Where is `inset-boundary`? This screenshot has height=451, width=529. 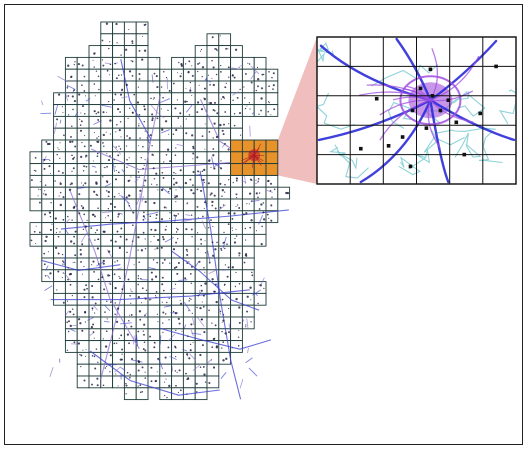 inset-boundary is located at coordinates (401, 115).